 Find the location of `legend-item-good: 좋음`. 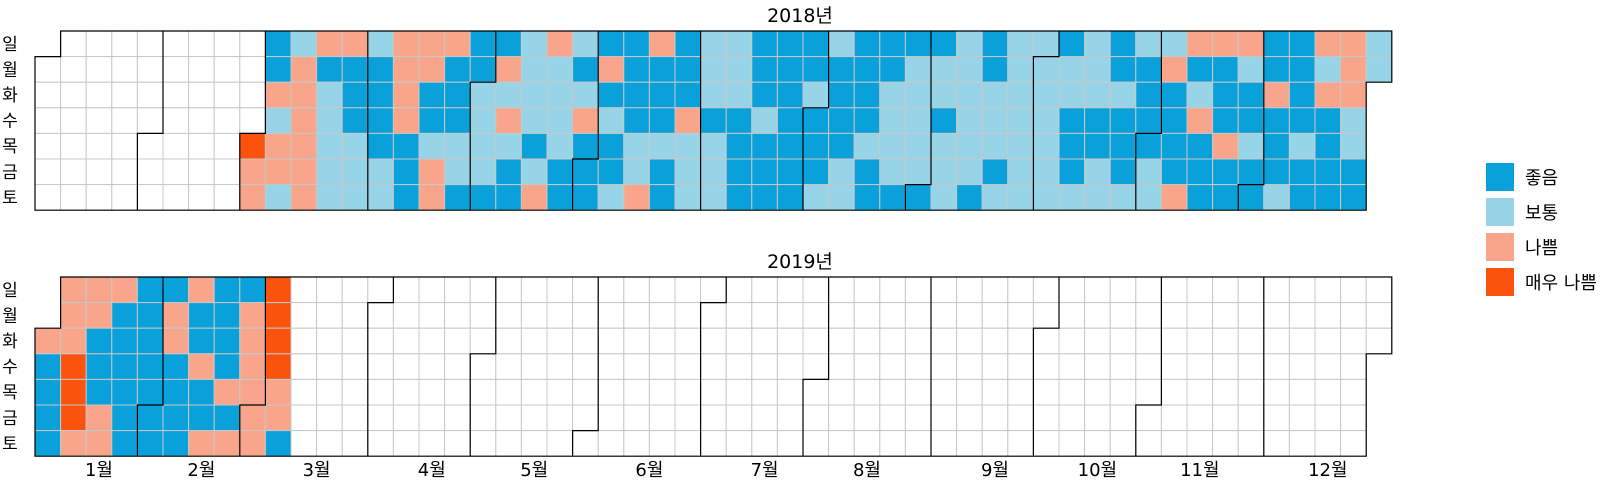

legend-item-good: 좋음 is located at coordinates (1541, 176).